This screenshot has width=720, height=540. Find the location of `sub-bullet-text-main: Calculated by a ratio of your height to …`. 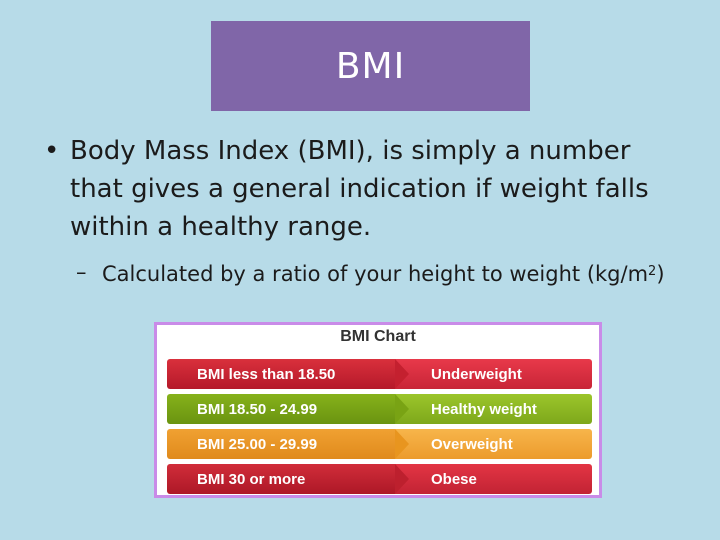

sub-bullet-text-main: Calculated by a ratio of your height to … is located at coordinates (375, 274).